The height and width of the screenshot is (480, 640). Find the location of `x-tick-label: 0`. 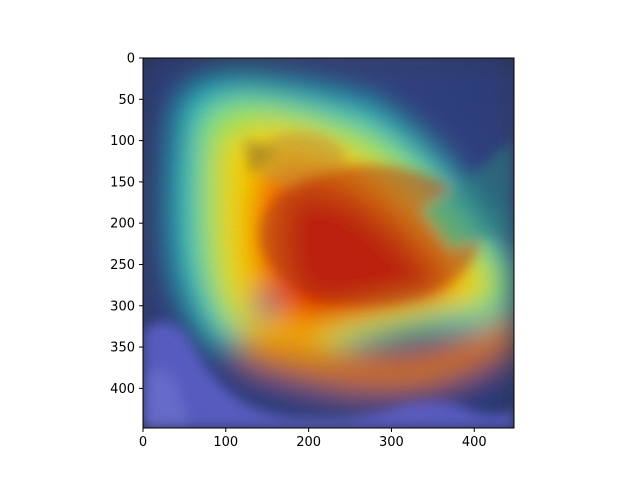

x-tick-label: 0 is located at coordinates (143, 442).